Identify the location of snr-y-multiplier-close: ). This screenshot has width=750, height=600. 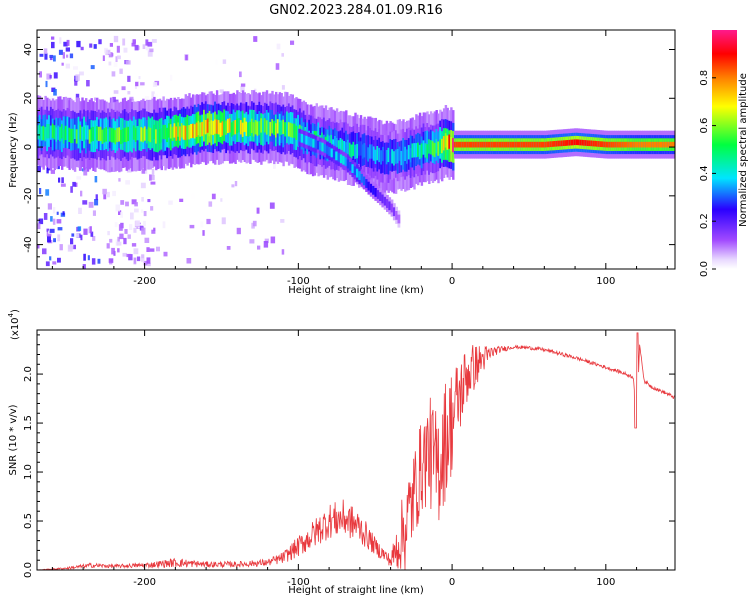
(15, 311).